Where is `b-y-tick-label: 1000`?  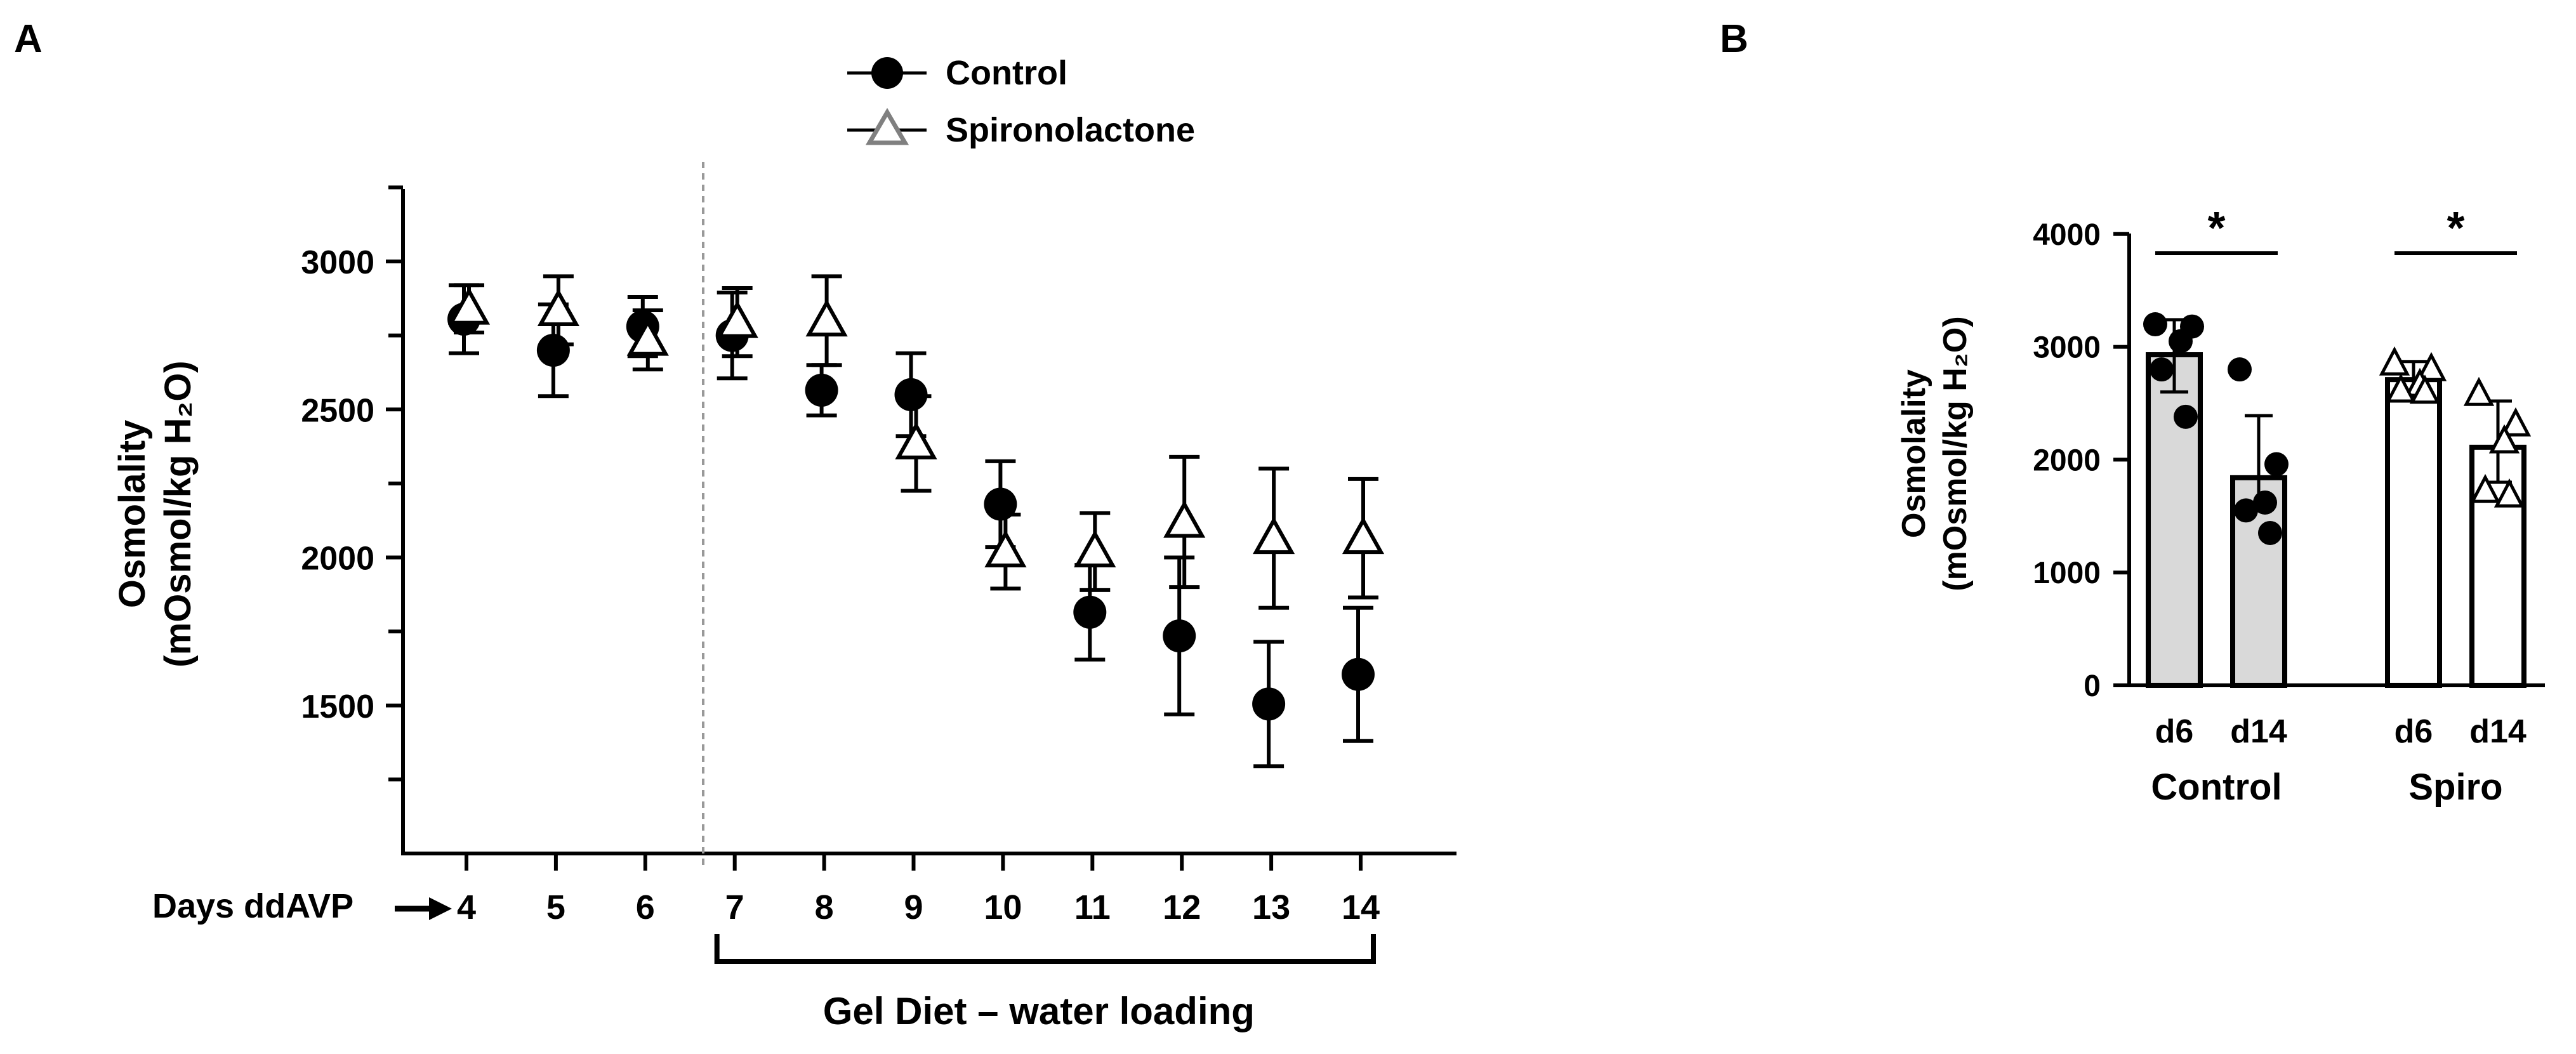
b-y-tick-label: 1000 is located at coordinates (2067, 573).